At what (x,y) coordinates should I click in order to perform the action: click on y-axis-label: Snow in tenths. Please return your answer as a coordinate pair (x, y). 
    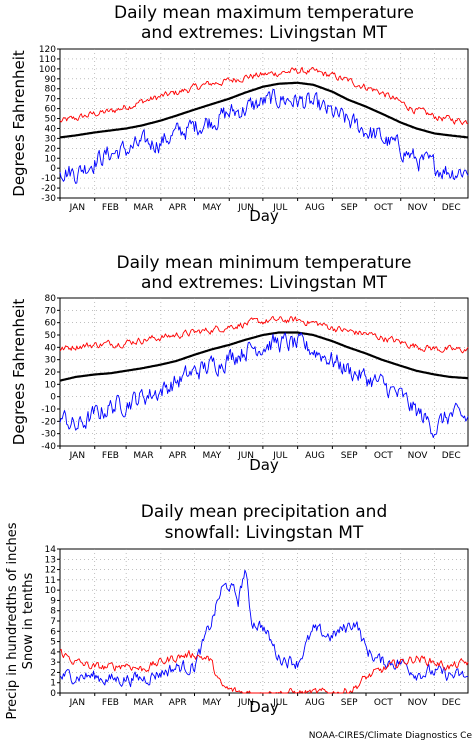
    Looking at the image, I should click on (28, 620).